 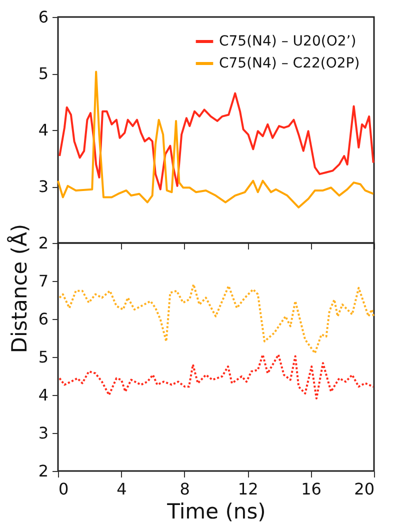 I want to click on x-tick-label: 0, so click(x=63, y=489).